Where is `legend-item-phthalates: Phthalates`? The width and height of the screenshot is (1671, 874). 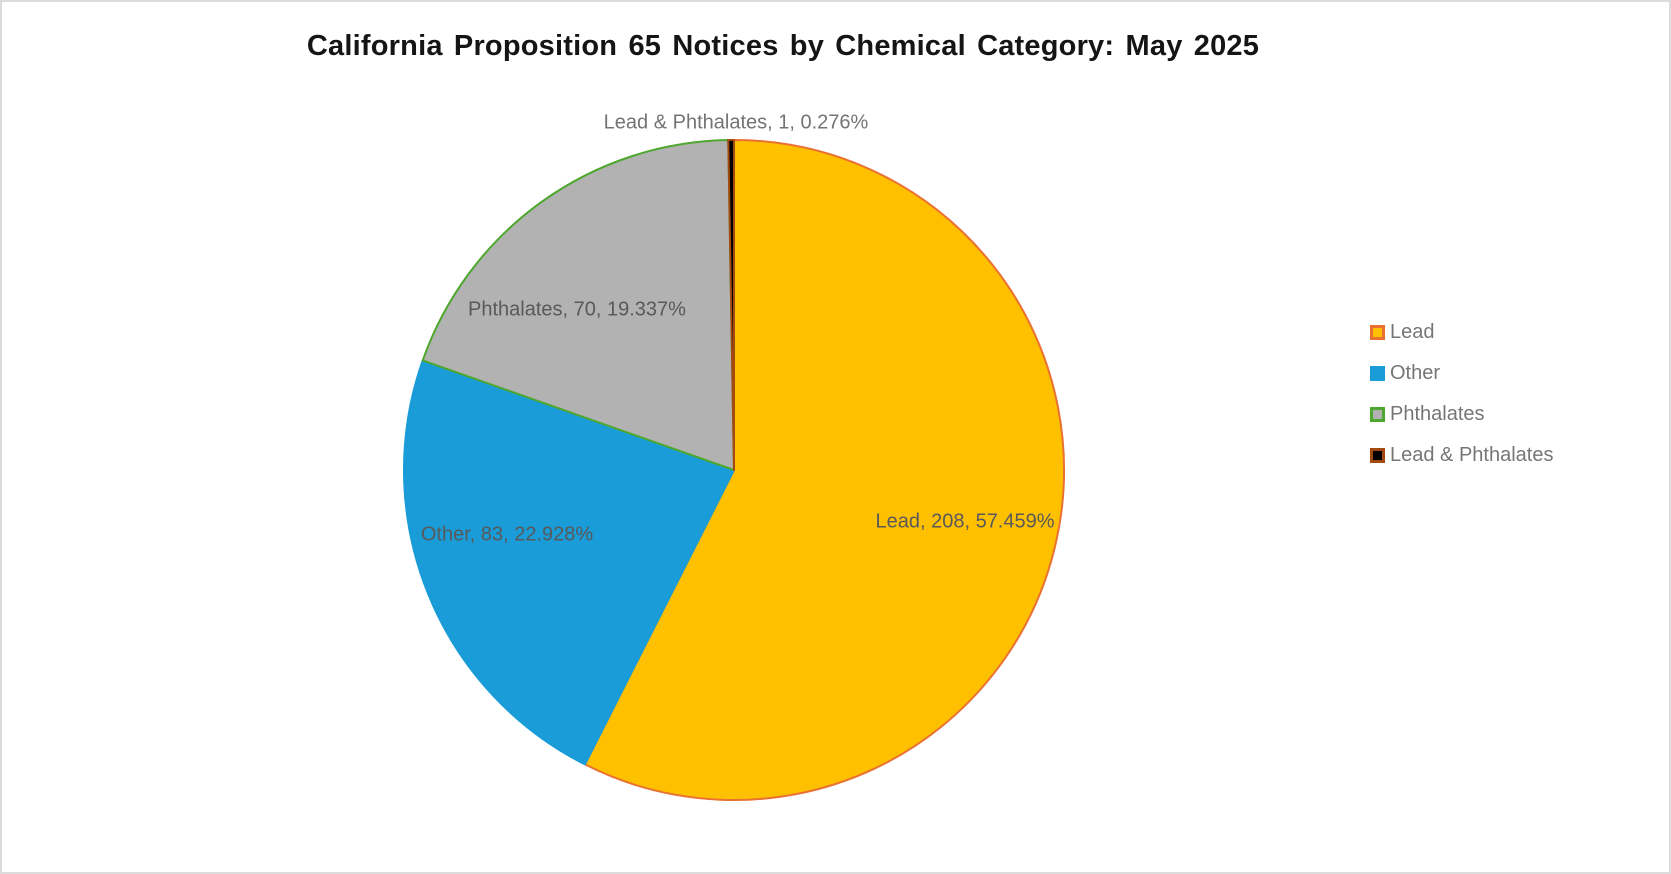 legend-item-phthalates: Phthalates is located at coordinates (1461, 414).